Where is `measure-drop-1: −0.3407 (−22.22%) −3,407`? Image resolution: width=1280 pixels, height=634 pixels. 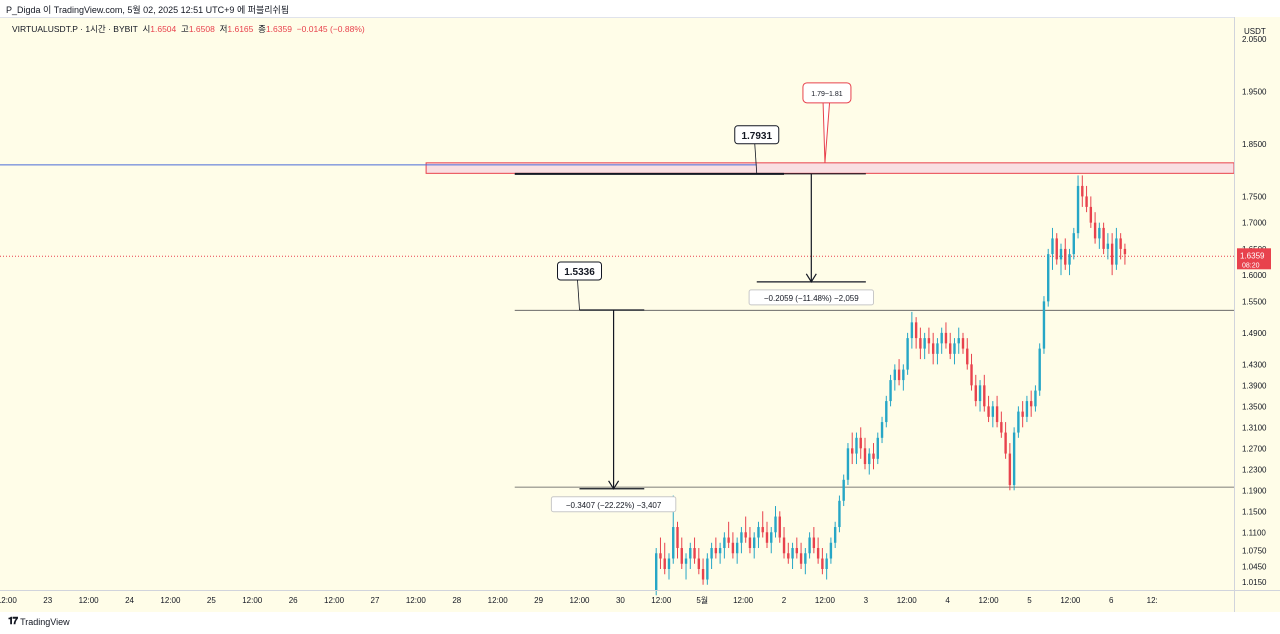
measure-drop-1: −0.3407 (−22.22%) −3,407 is located at coordinates (613, 411).